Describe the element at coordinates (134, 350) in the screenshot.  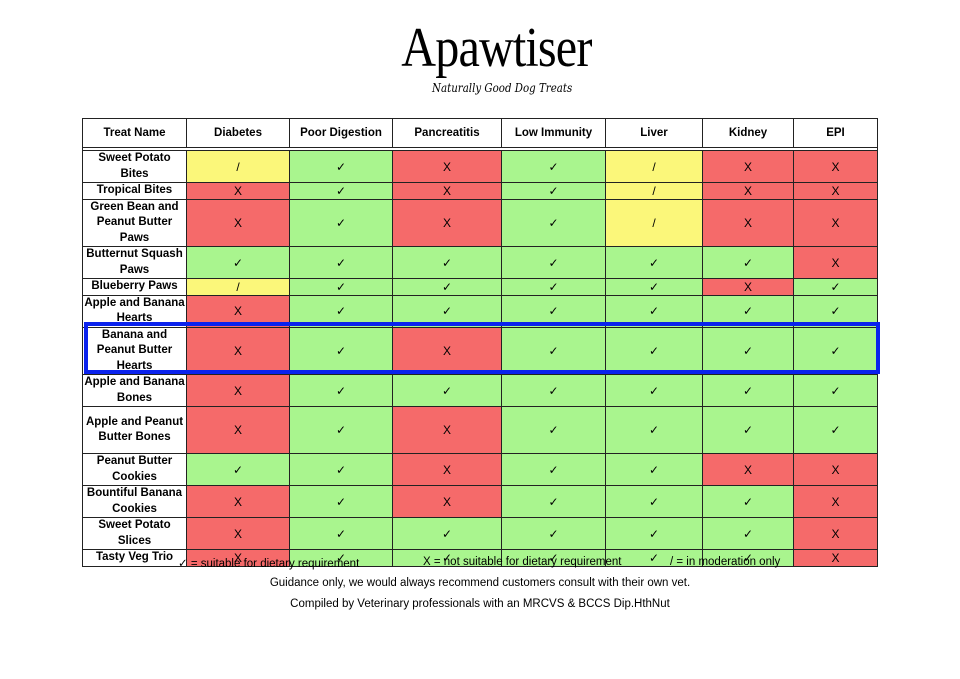
I see `treat-name: Banana and Peanut Butter Hearts` at that location.